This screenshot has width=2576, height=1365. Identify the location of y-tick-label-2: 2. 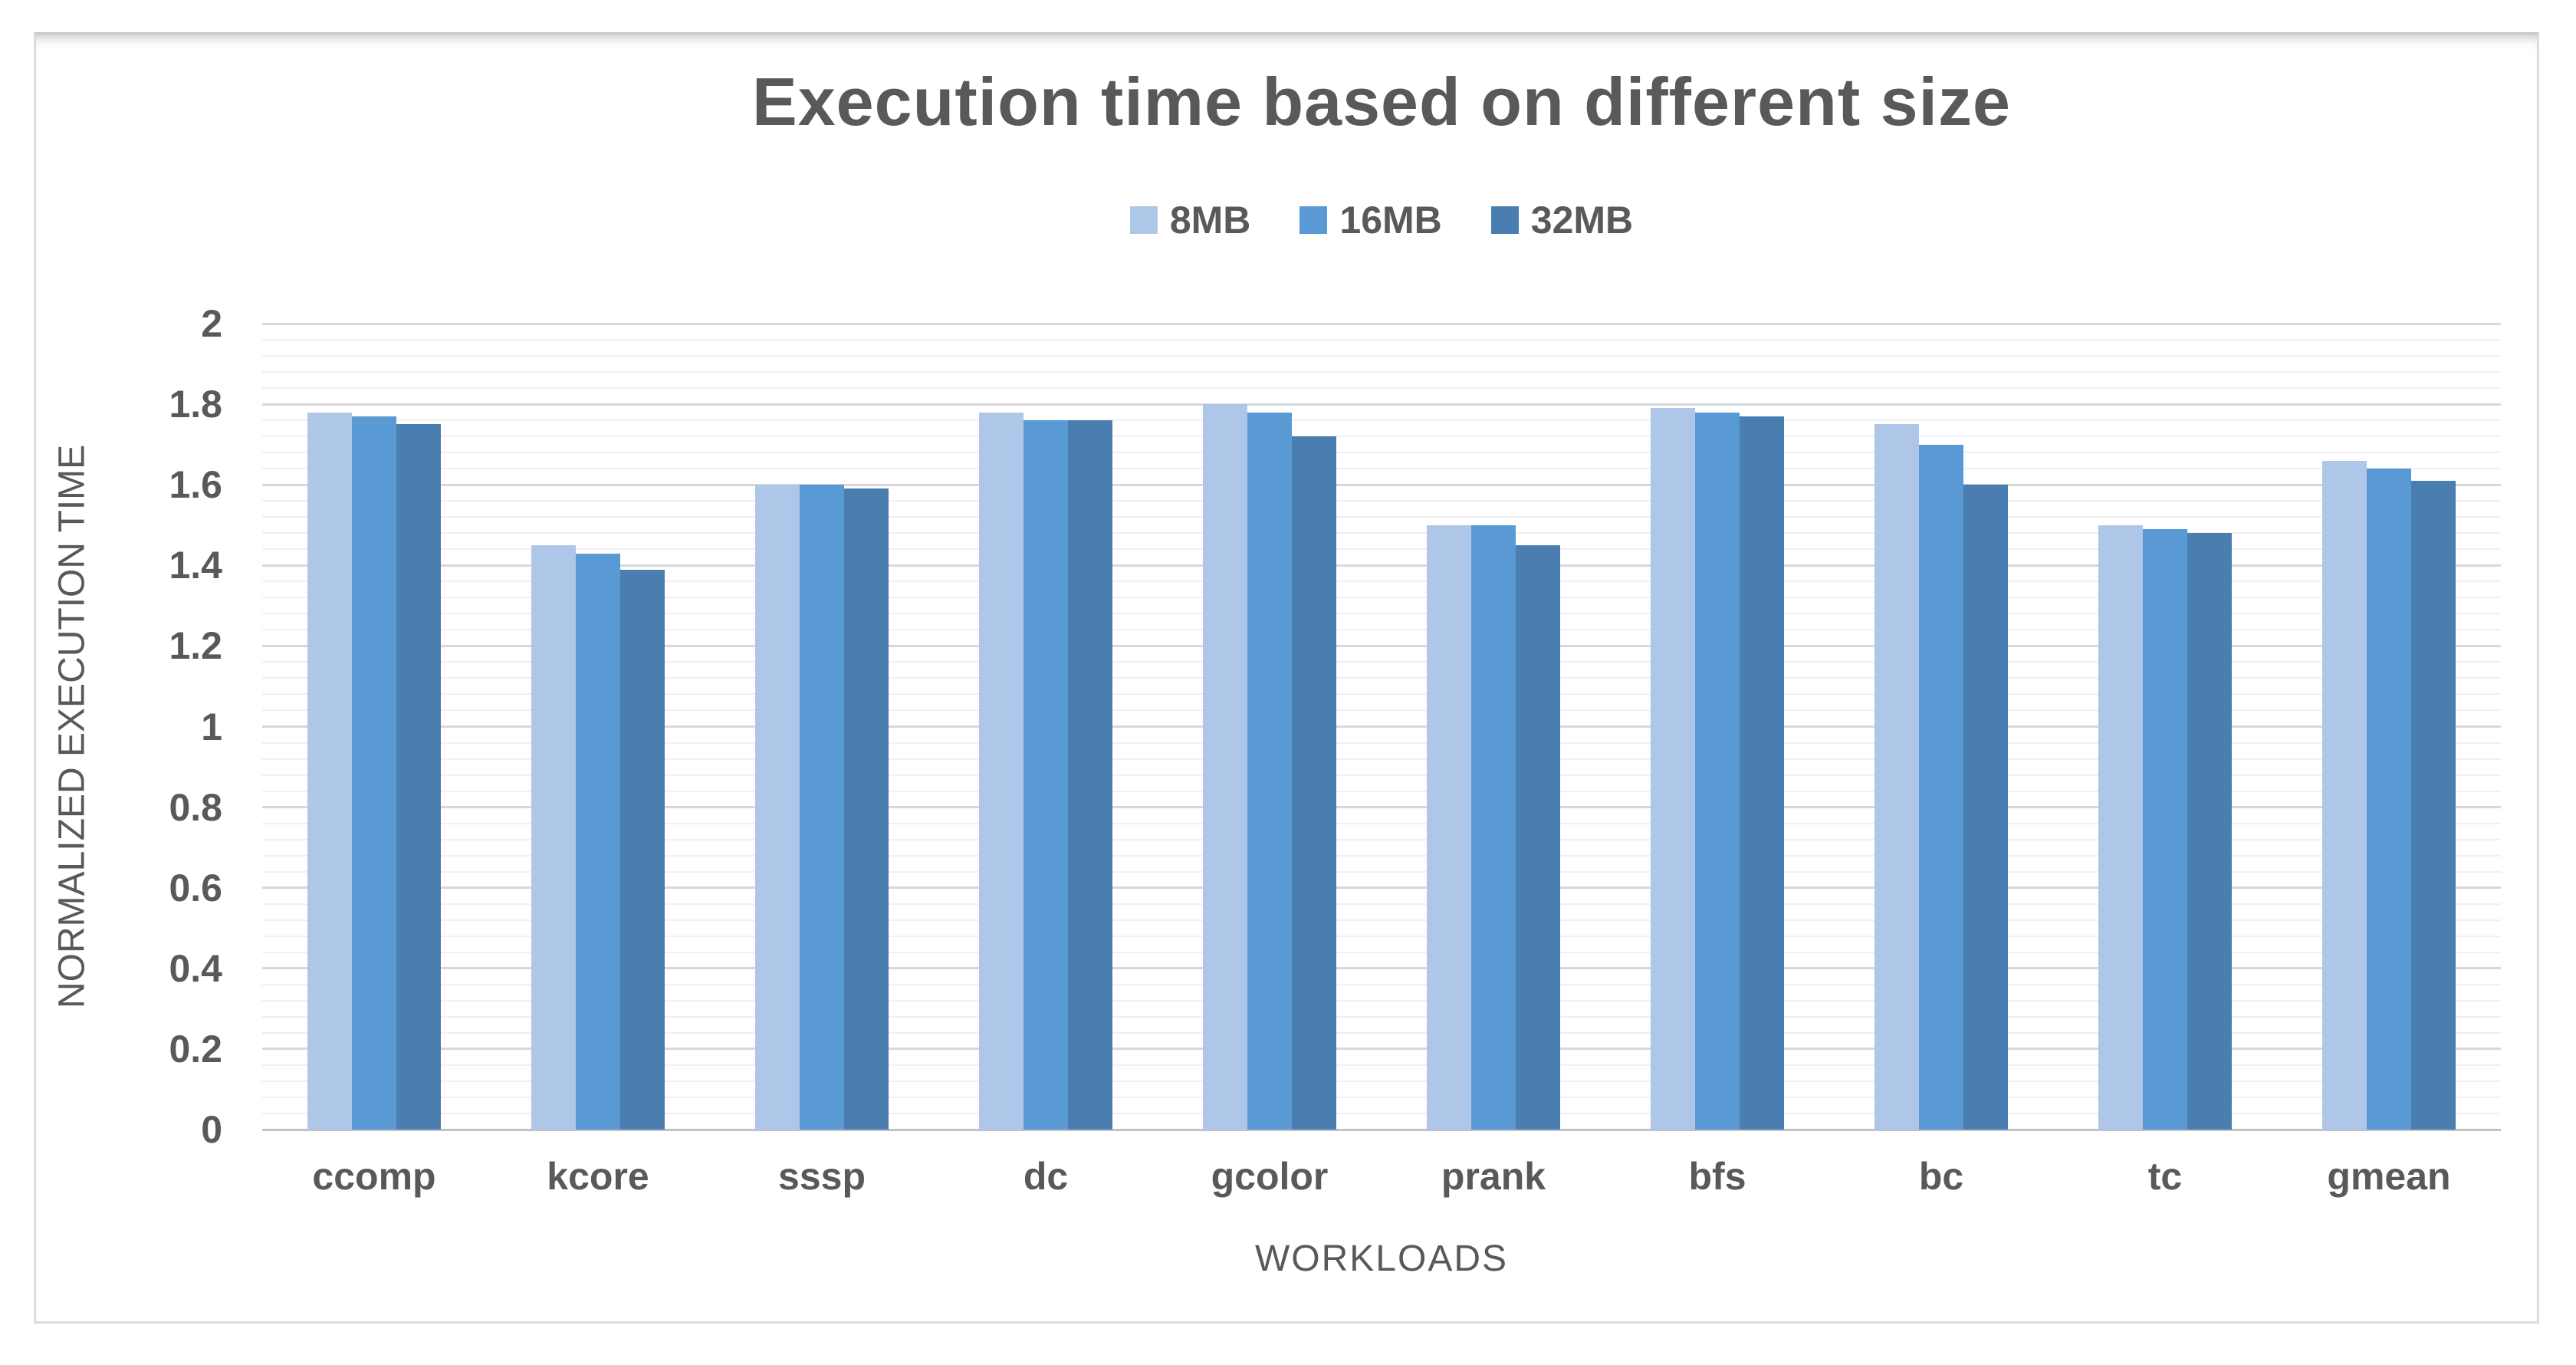
(212, 324).